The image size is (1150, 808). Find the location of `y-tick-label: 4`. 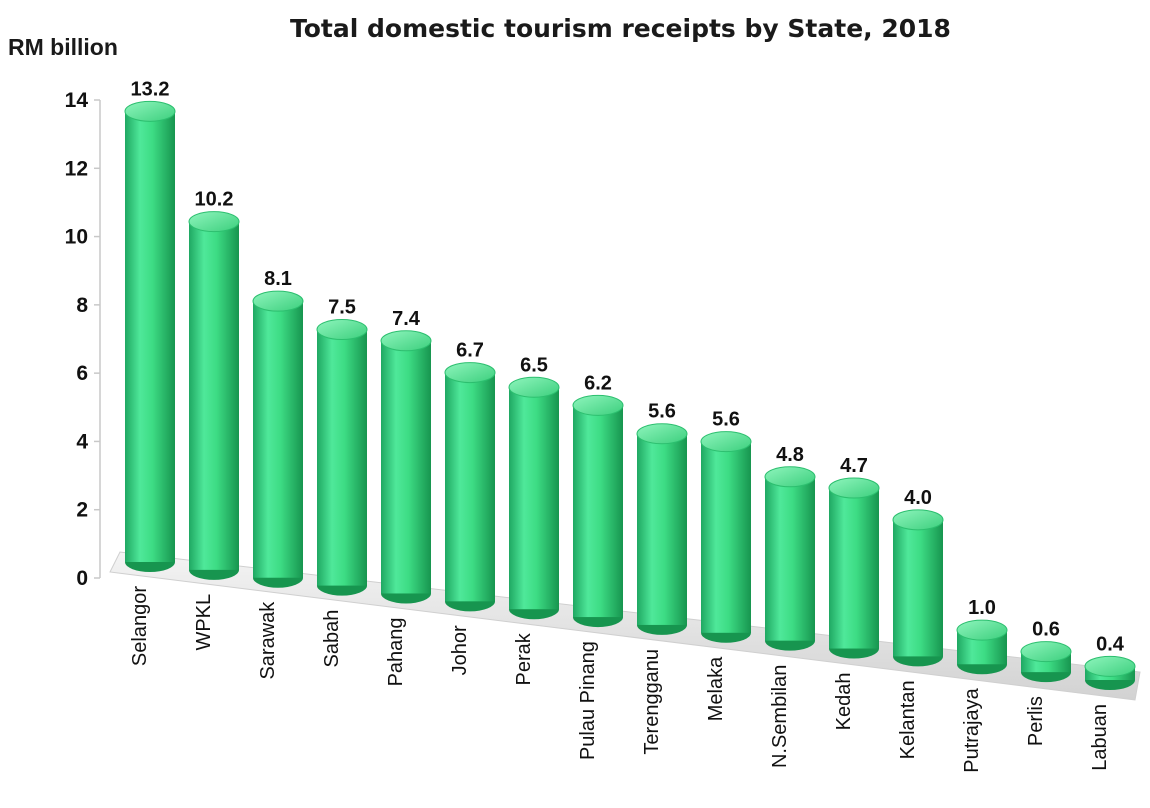

y-tick-label: 4 is located at coordinates (82, 441).